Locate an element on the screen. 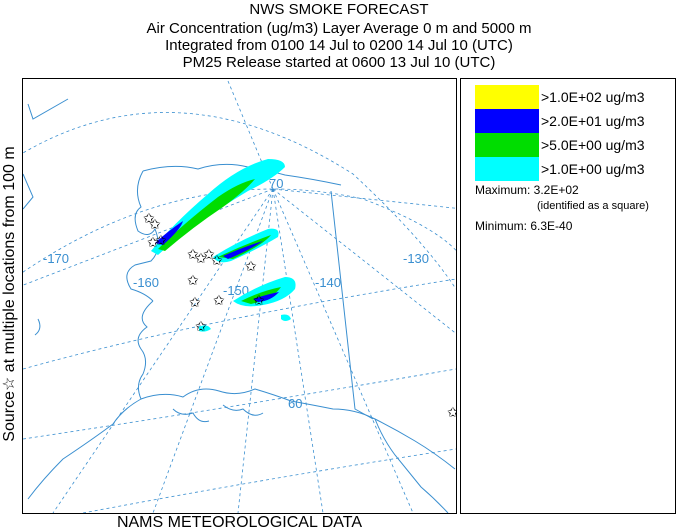 The image size is (678, 532). smoke-plume-north is located at coordinates (218, 207).